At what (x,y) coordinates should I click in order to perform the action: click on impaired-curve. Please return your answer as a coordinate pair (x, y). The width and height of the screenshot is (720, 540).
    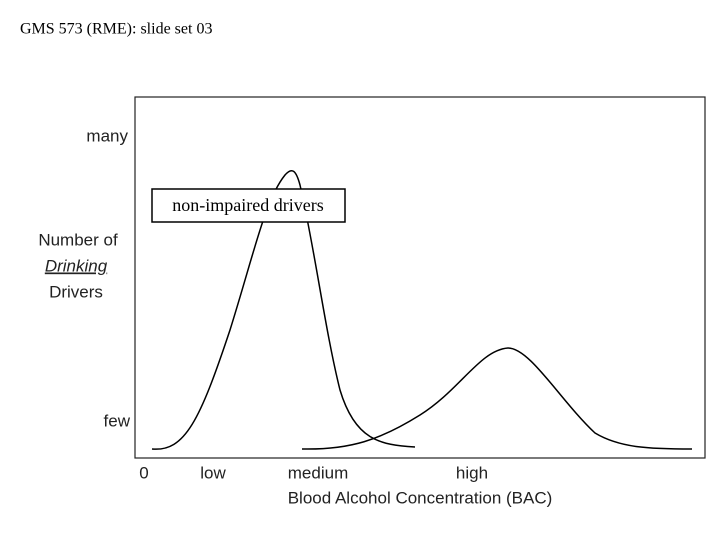
    Looking at the image, I should click on (497, 398).